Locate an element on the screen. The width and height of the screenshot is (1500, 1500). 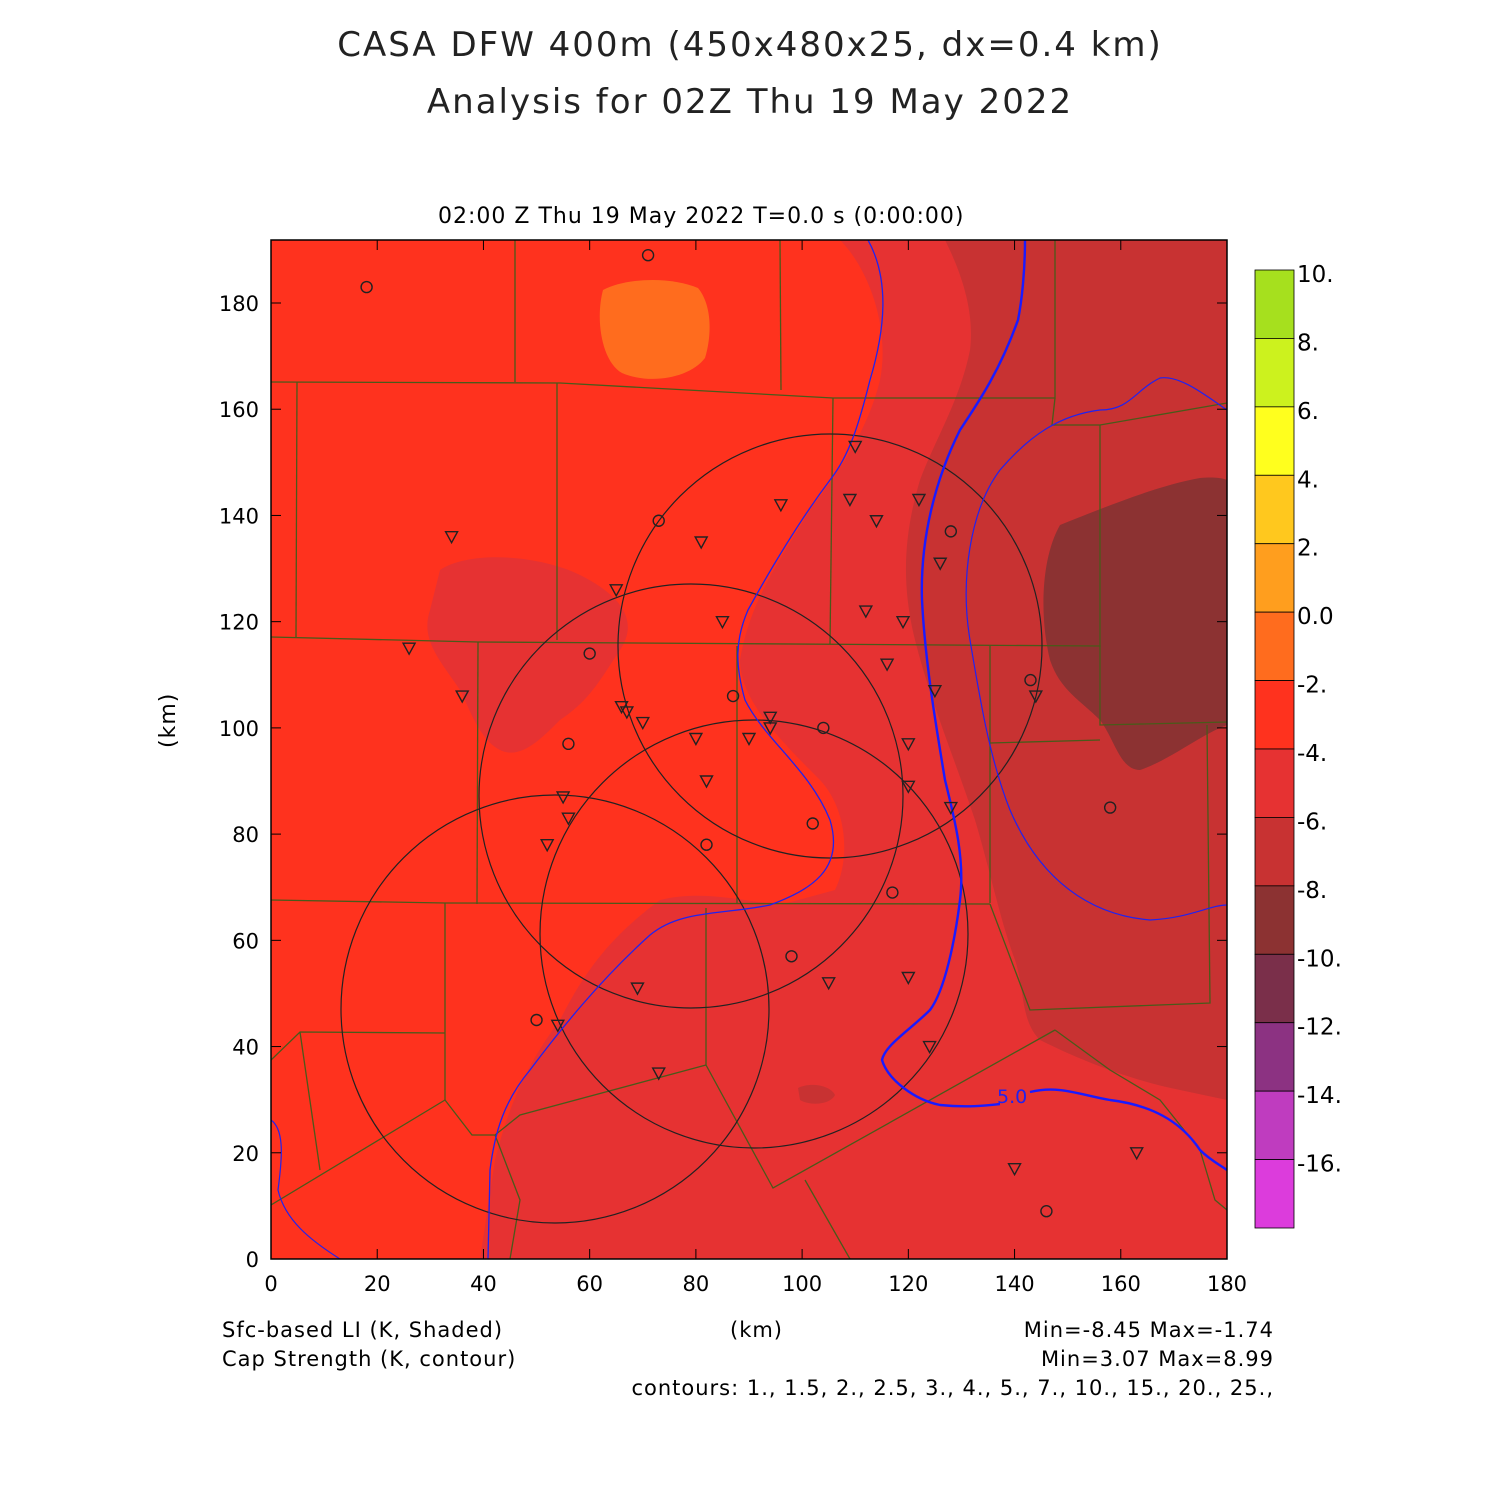
x-tick-label: 120 is located at coordinates (908, 1284).